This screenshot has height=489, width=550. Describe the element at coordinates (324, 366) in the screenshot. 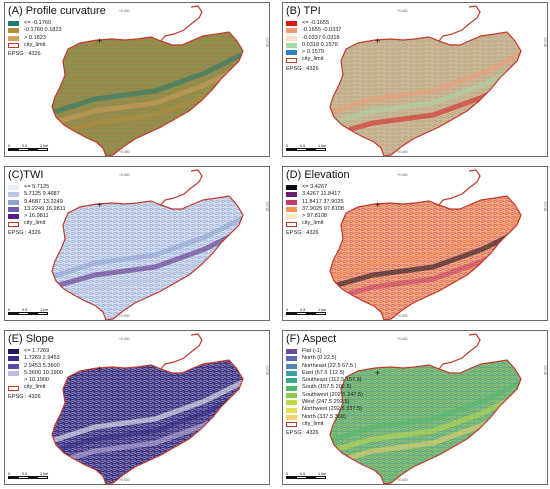

I see `legend-item: Northeast (22.5 67.5 )` at that location.